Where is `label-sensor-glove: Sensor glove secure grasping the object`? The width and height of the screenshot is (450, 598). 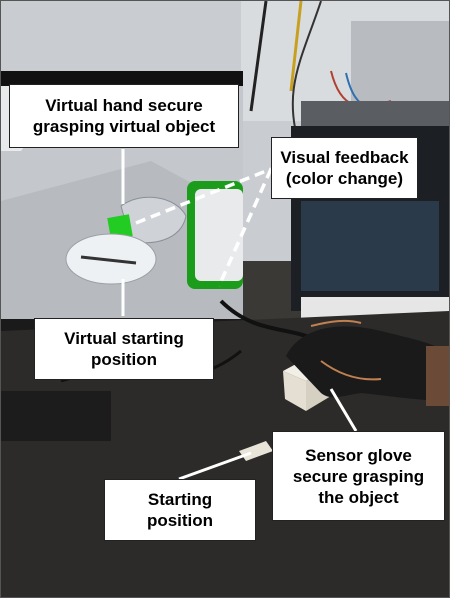
label-sensor-glove: Sensor glove secure grasping the object is located at coordinates (358, 476).